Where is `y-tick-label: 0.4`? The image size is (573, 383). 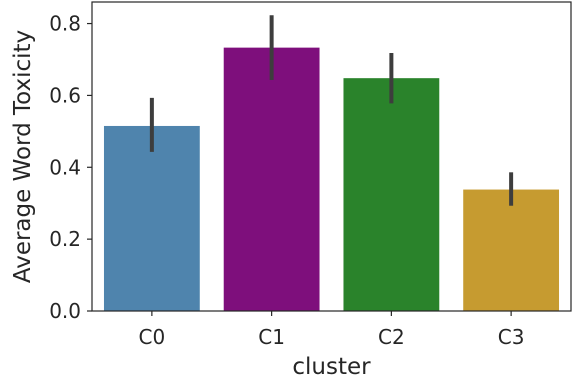
y-tick-label: 0.4 is located at coordinates (65, 167).